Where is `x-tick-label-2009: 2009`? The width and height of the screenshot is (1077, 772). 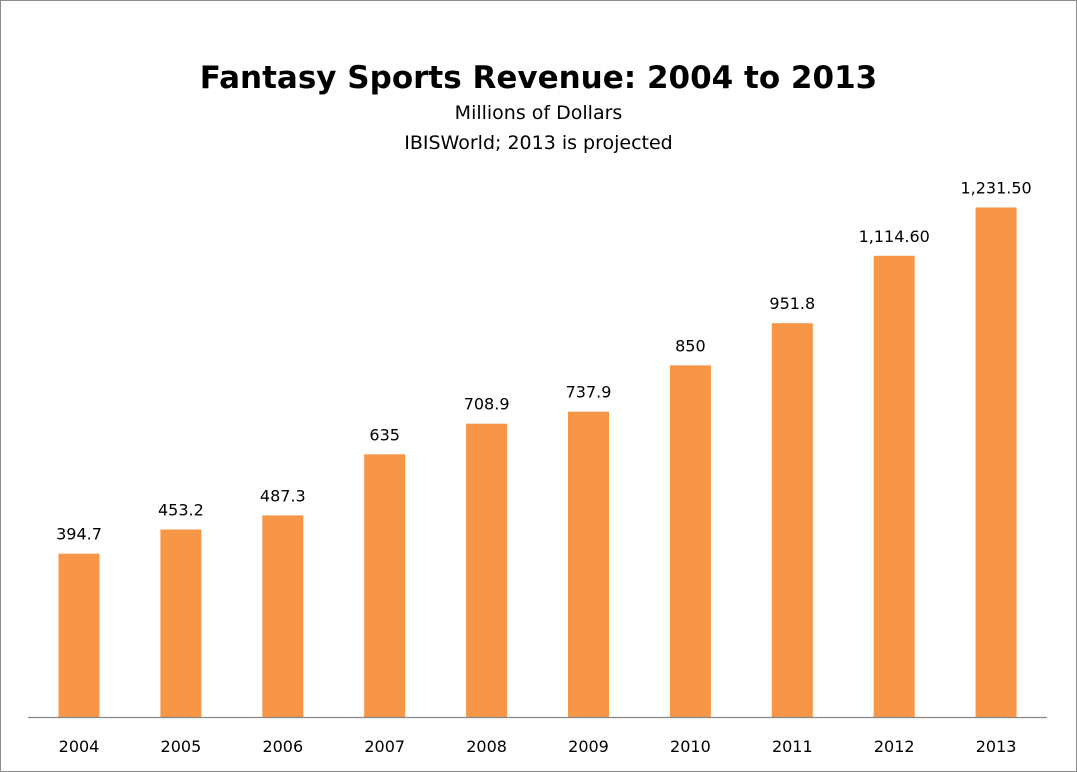
x-tick-label-2009: 2009 is located at coordinates (588, 746).